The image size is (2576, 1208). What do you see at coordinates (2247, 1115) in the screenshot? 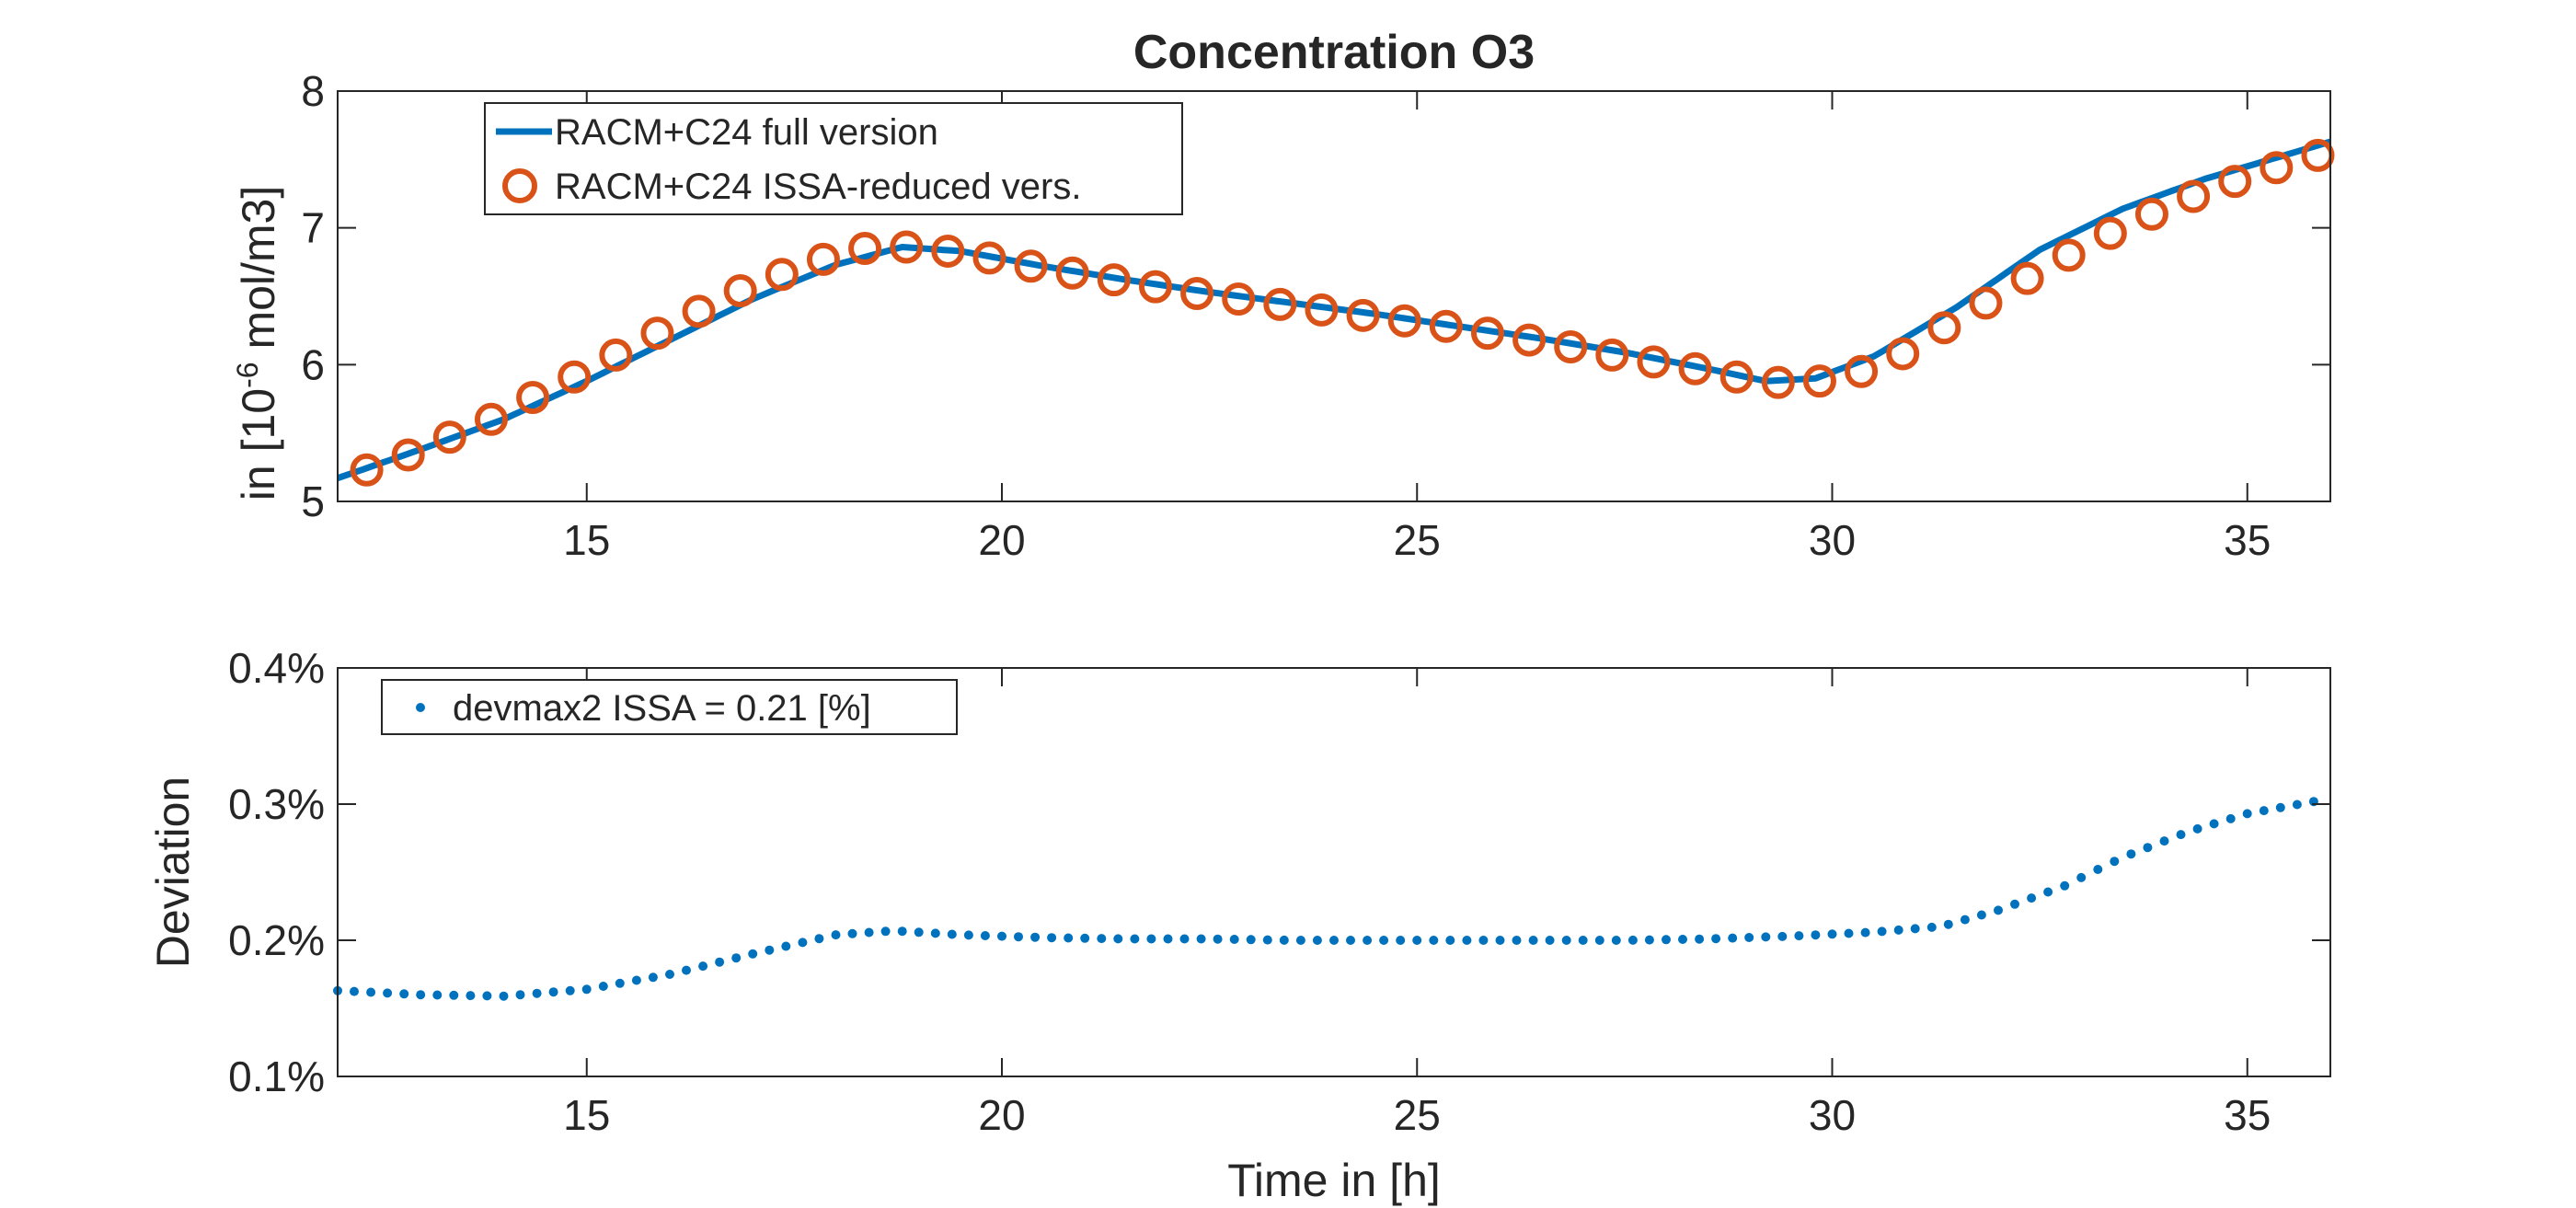
I see `bottom-x-tick-label: 35` at bounding box center [2247, 1115].